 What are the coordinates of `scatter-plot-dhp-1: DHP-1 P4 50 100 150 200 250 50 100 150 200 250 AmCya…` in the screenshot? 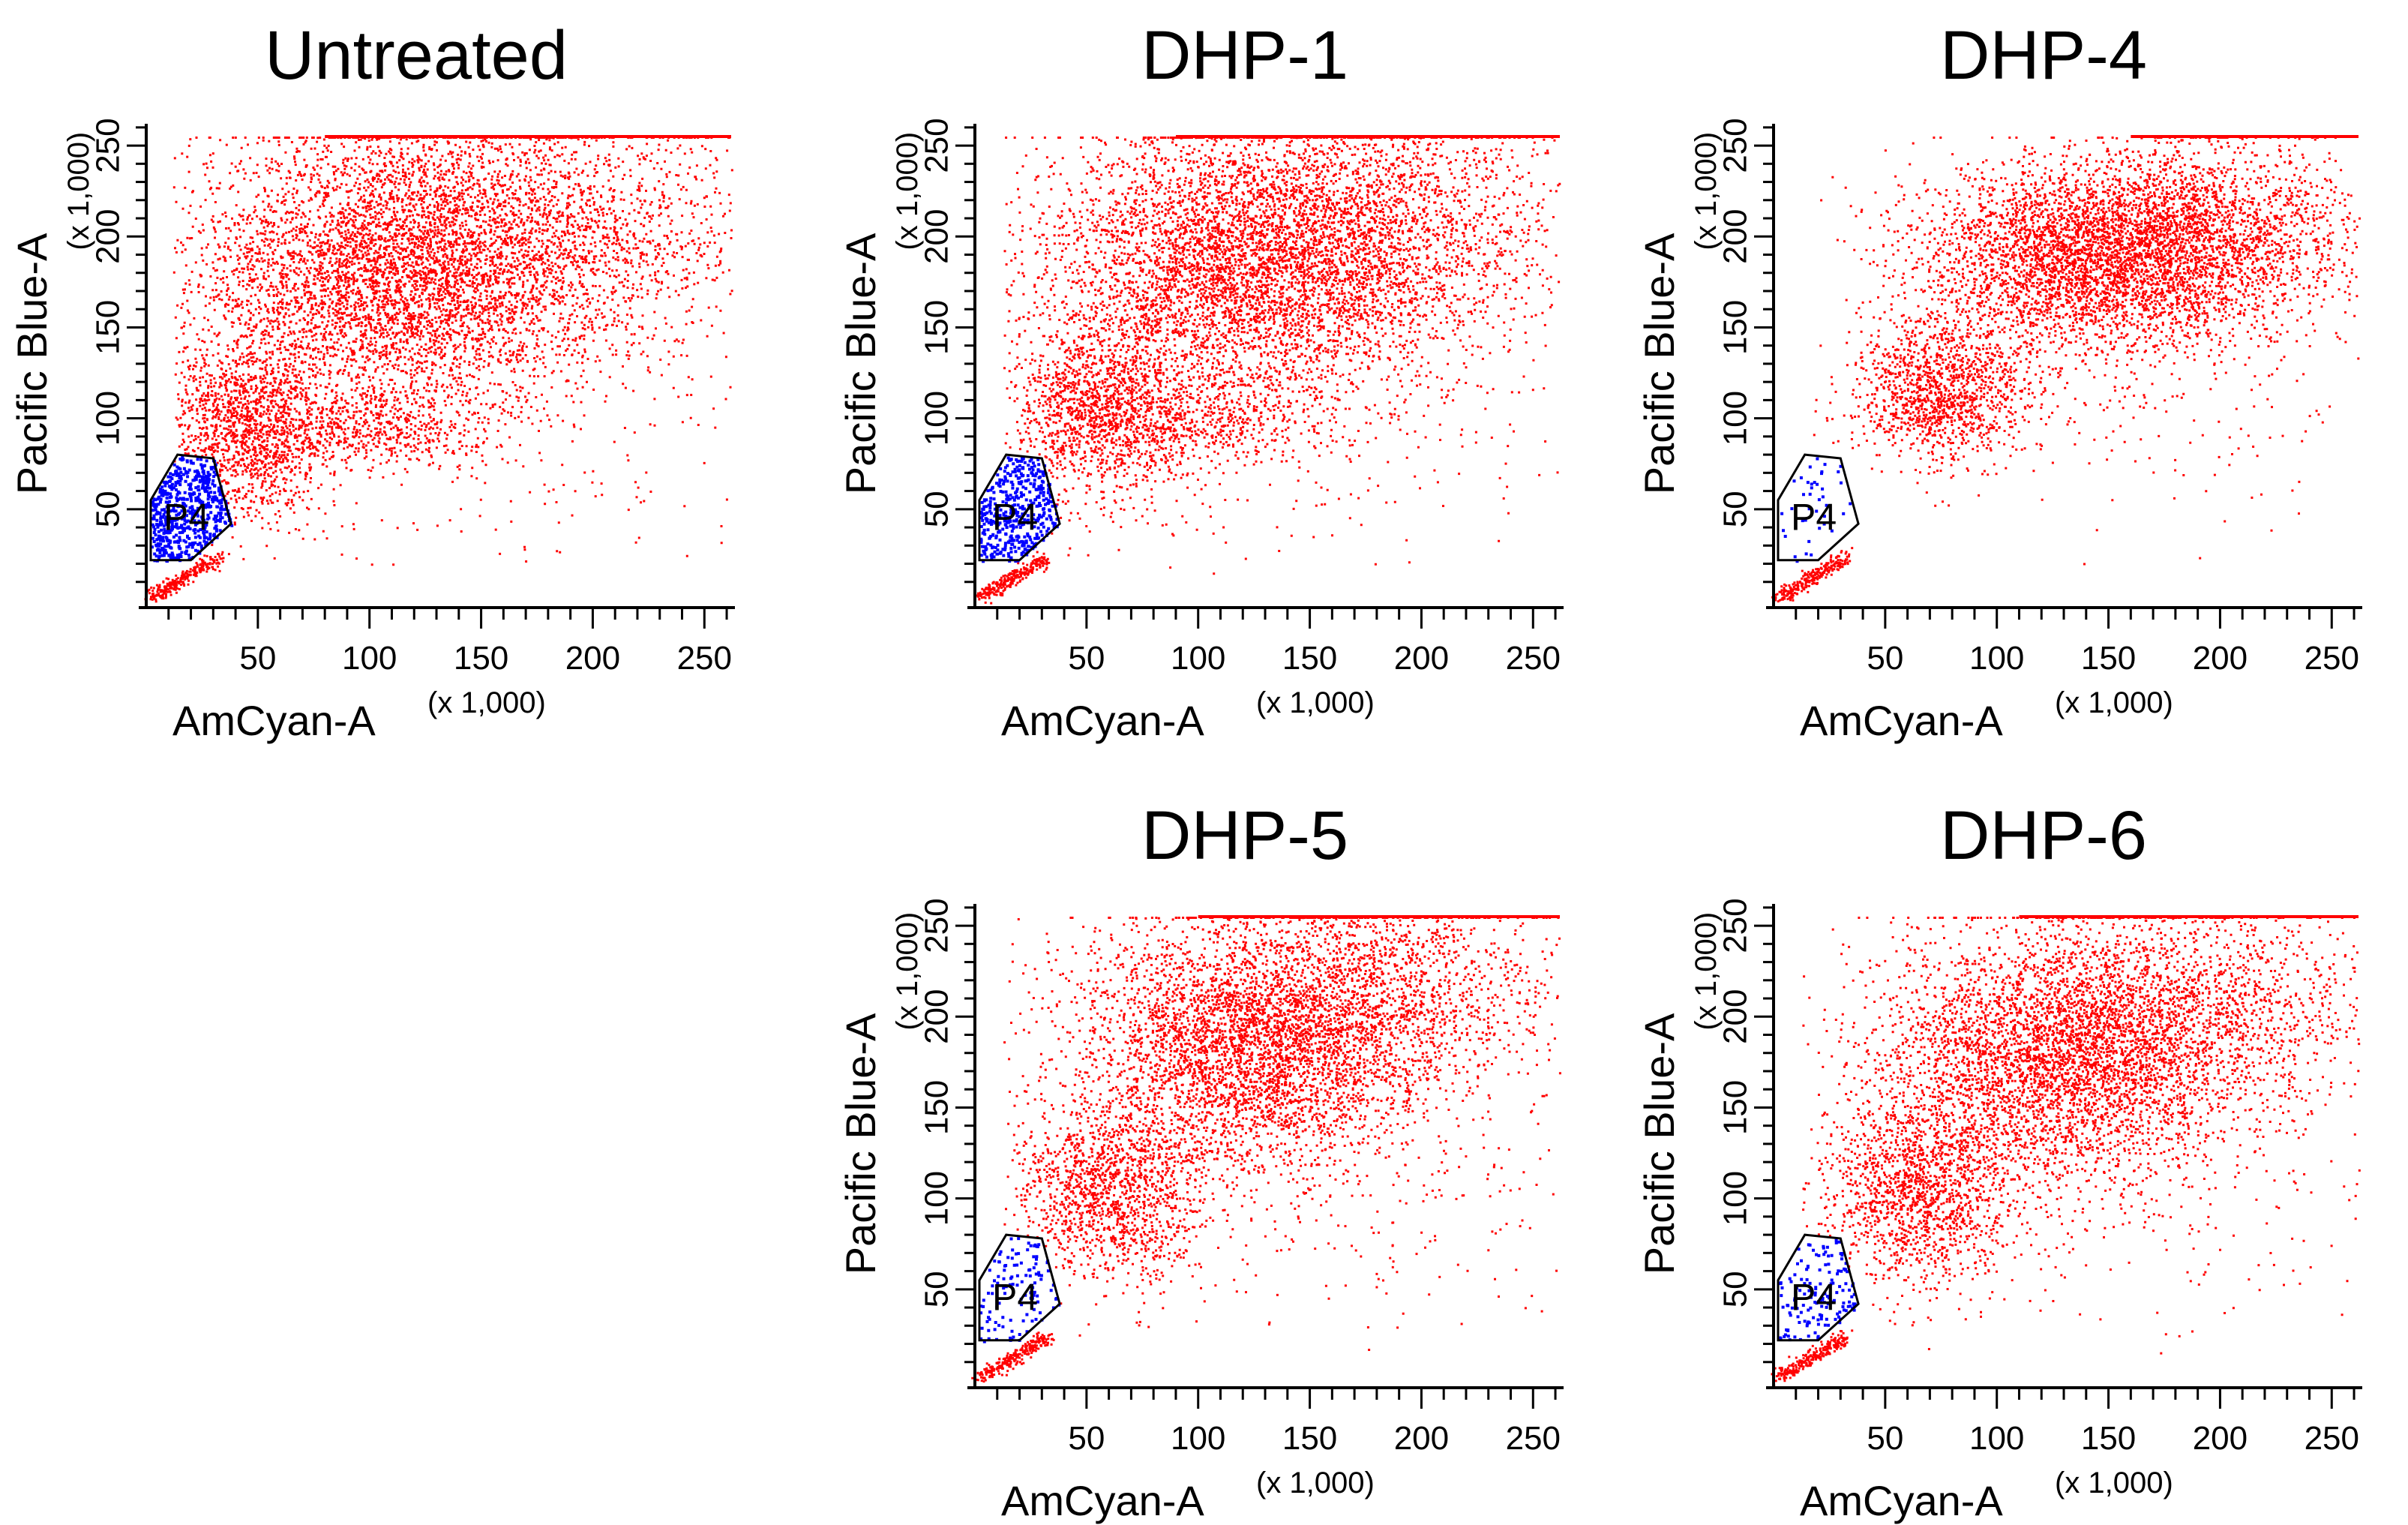 It's located at (1200, 380).